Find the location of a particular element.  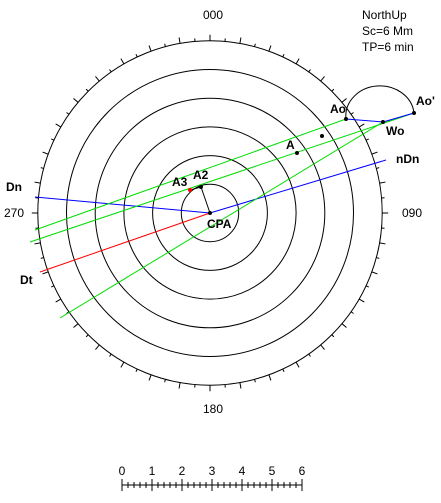

point-label: Ao' is located at coordinates (425, 101).